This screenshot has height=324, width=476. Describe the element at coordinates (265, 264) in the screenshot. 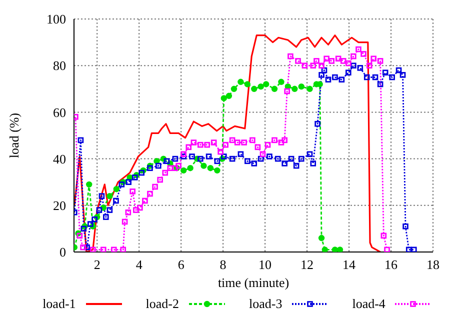

I see `x-tick-label: 10` at that location.